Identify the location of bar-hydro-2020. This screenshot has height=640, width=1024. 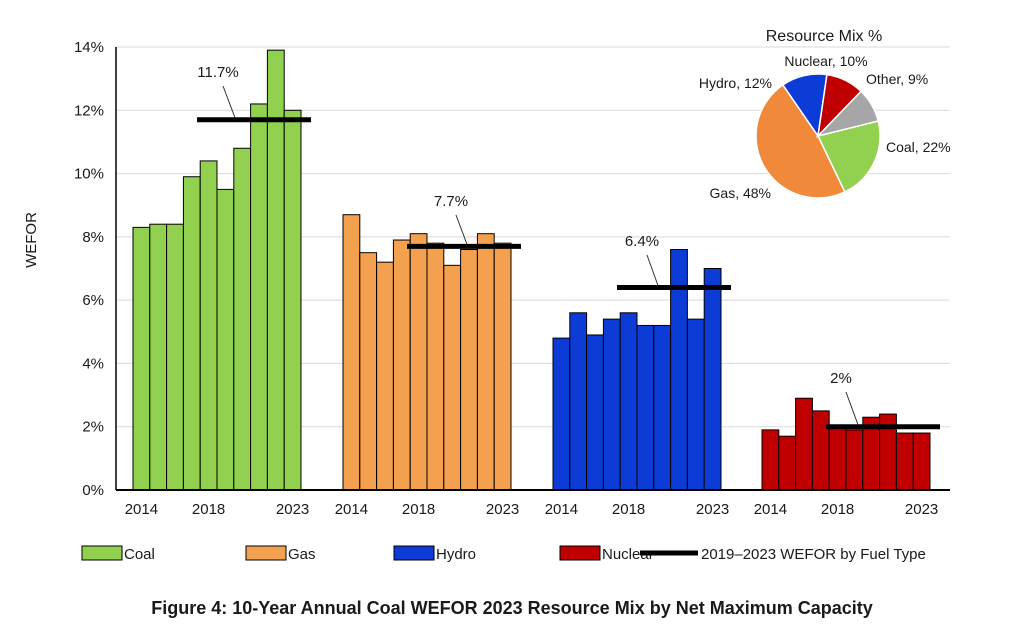
(662, 407).